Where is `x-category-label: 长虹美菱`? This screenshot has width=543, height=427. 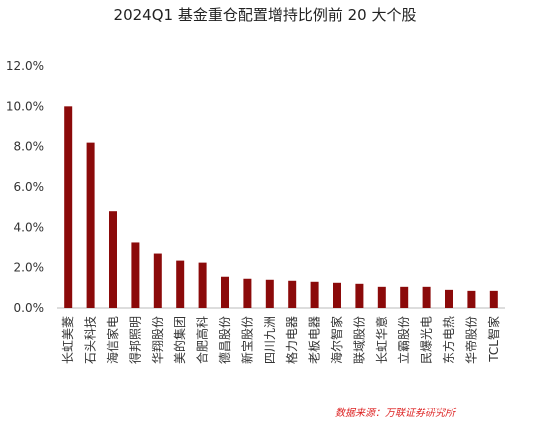 x-category-label: 长虹美菱 is located at coordinates (68, 340).